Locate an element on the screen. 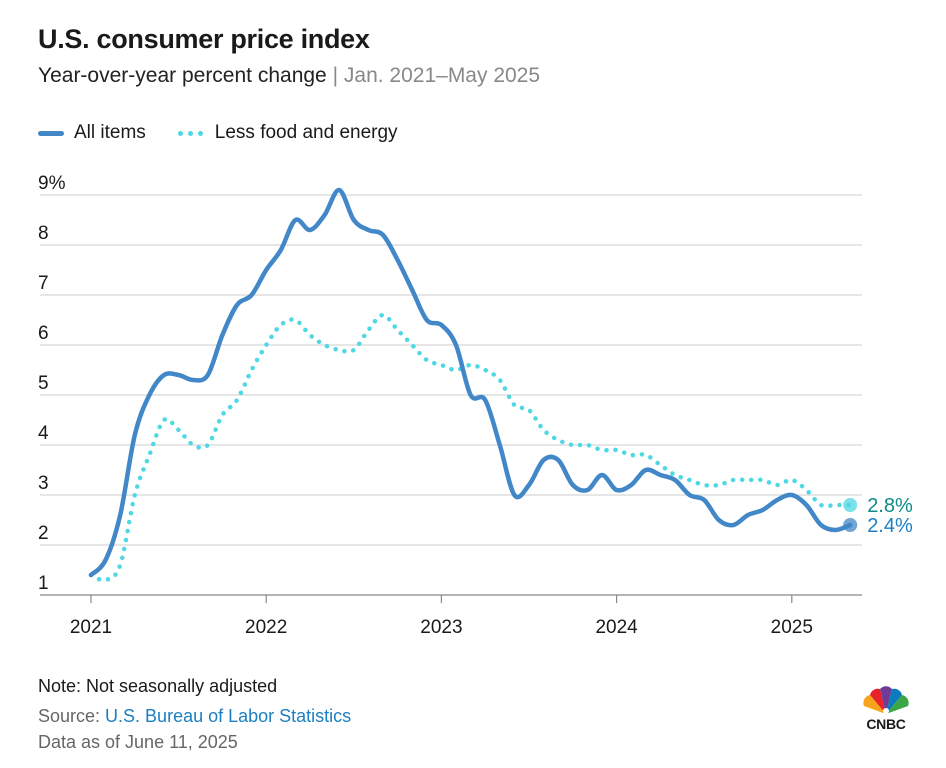 This screenshot has width=946, height=768. y-tick-label: 6 is located at coordinates (43, 333).